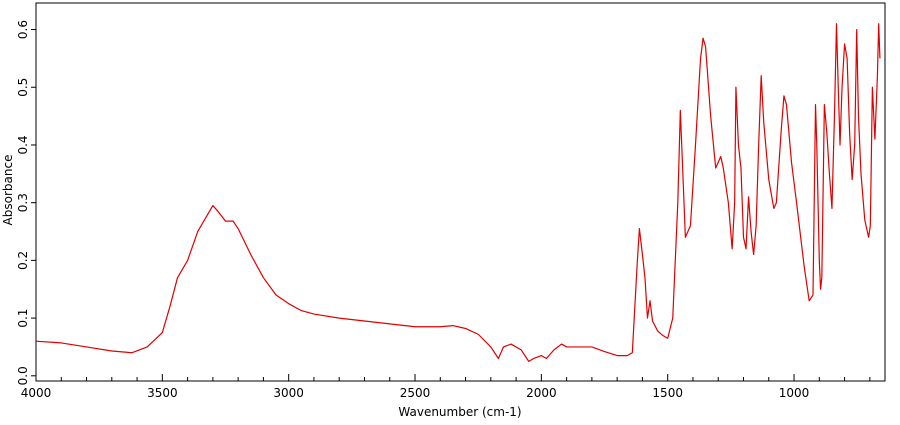  Describe the element at coordinates (459, 412) in the screenshot. I see `x-axis-label: Wavenumber (cm-1)` at that location.